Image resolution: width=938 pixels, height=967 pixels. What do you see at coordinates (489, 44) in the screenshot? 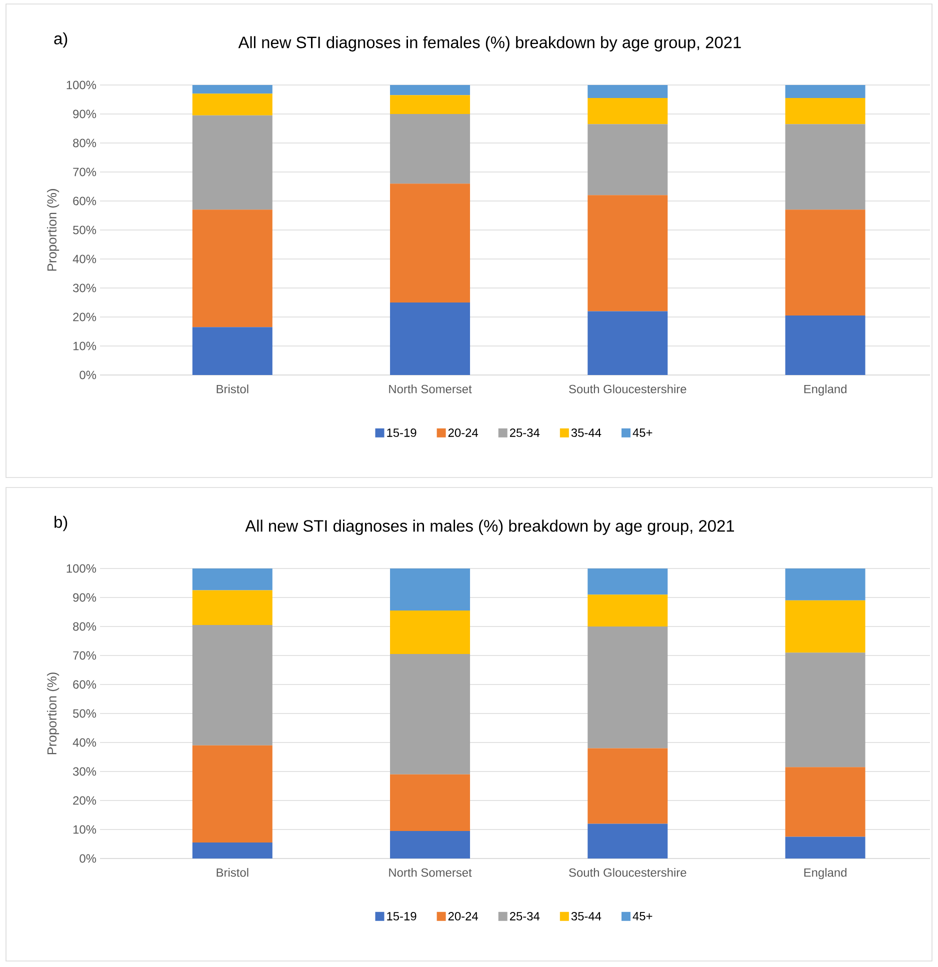
I see `chart-title: All new STI diagnoses in females (%) breakdown by age group, 2021` at bounding box center [489, 44].